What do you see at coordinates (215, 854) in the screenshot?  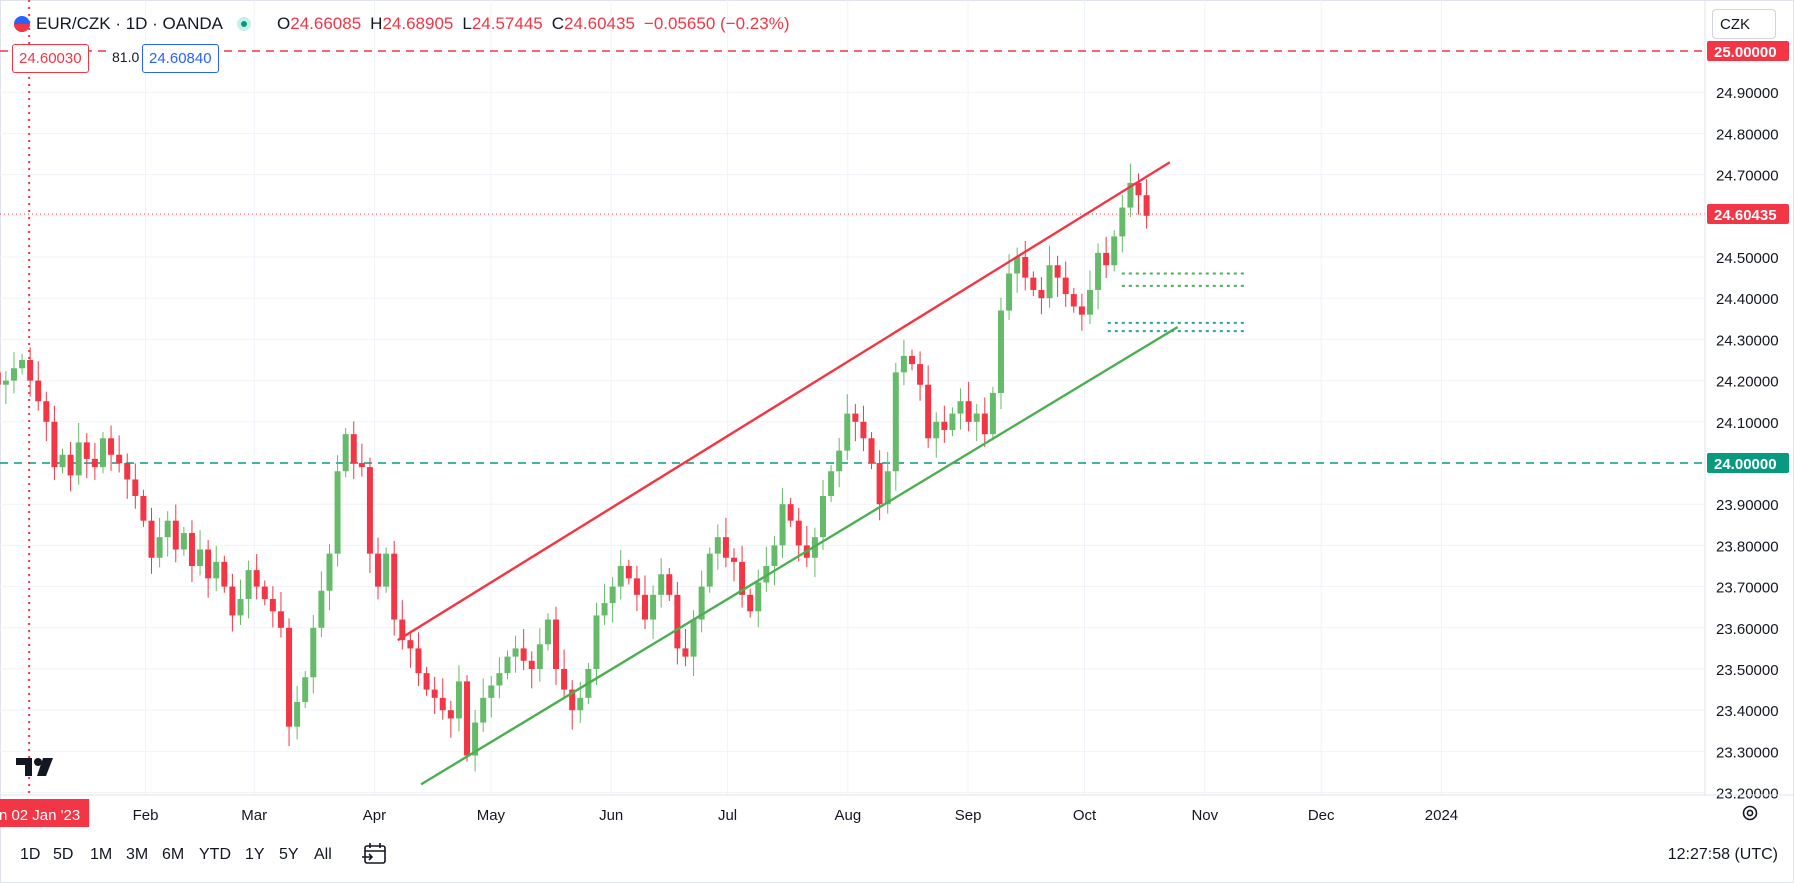 I see `timeframe-ytd: YTD` at bounding box center [215, 854].